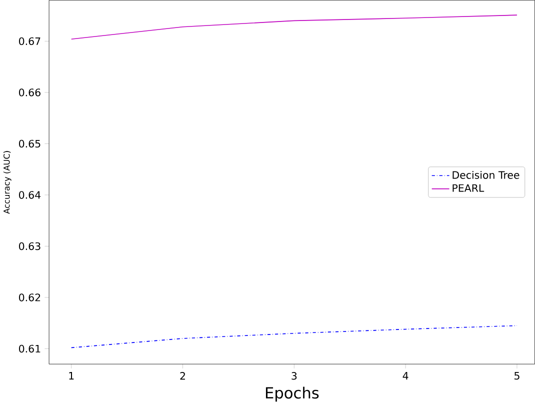 The image size is (535, 405). I want to click on x-tick-label: 2, so click(182, 376).